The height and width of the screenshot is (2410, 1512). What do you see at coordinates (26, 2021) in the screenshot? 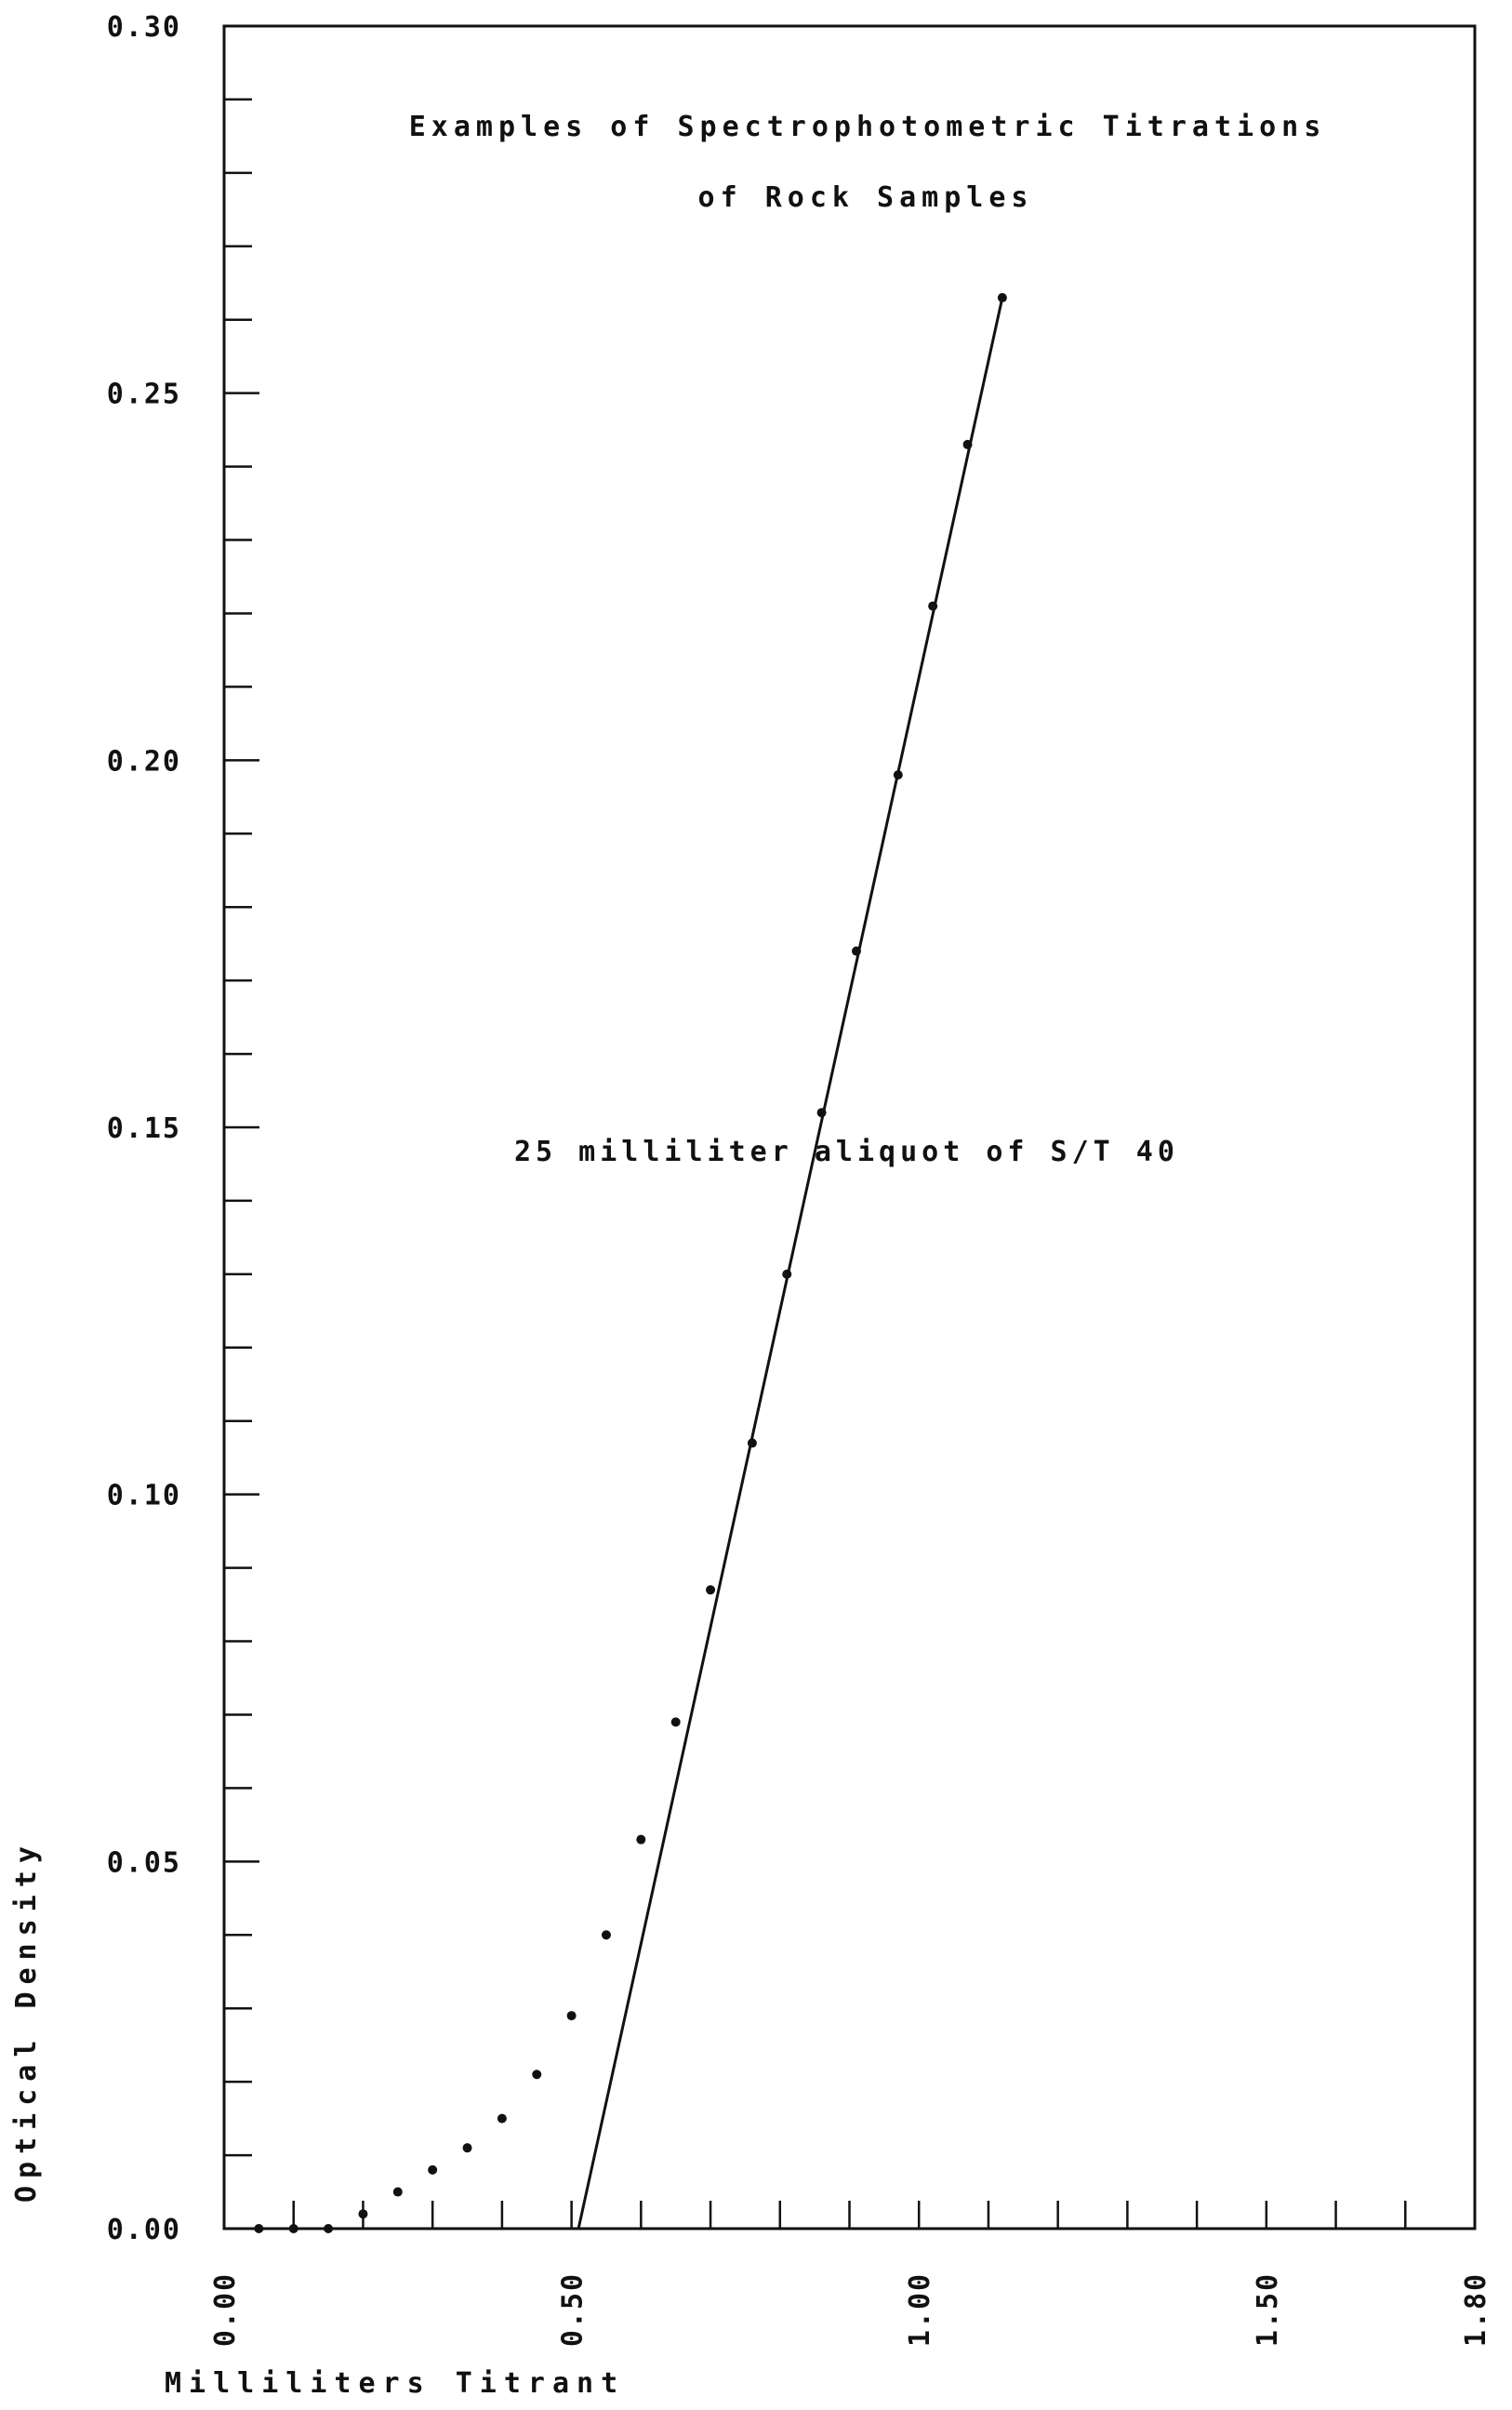
I see `y-axis-label: Optical Density` at bounding box center [26, 2021].